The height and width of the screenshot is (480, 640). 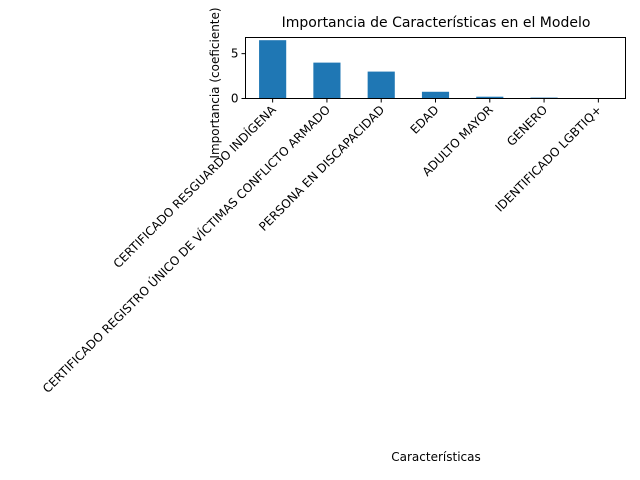 What do you see at coordinates (235, 99) in the screenshot?
I see `y-tick-label-0: 0` at bounding box center [235, 99].